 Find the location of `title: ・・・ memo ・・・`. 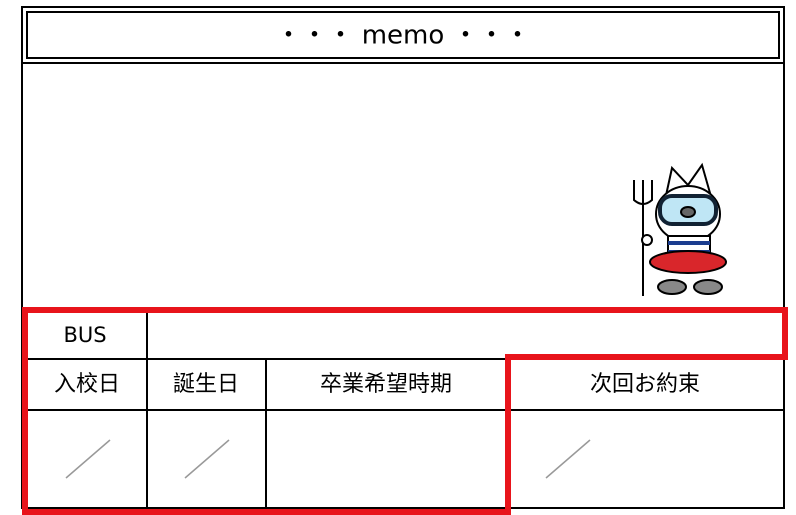

title: ・・・ memo ・・・ is located at coordinates (402, 36).